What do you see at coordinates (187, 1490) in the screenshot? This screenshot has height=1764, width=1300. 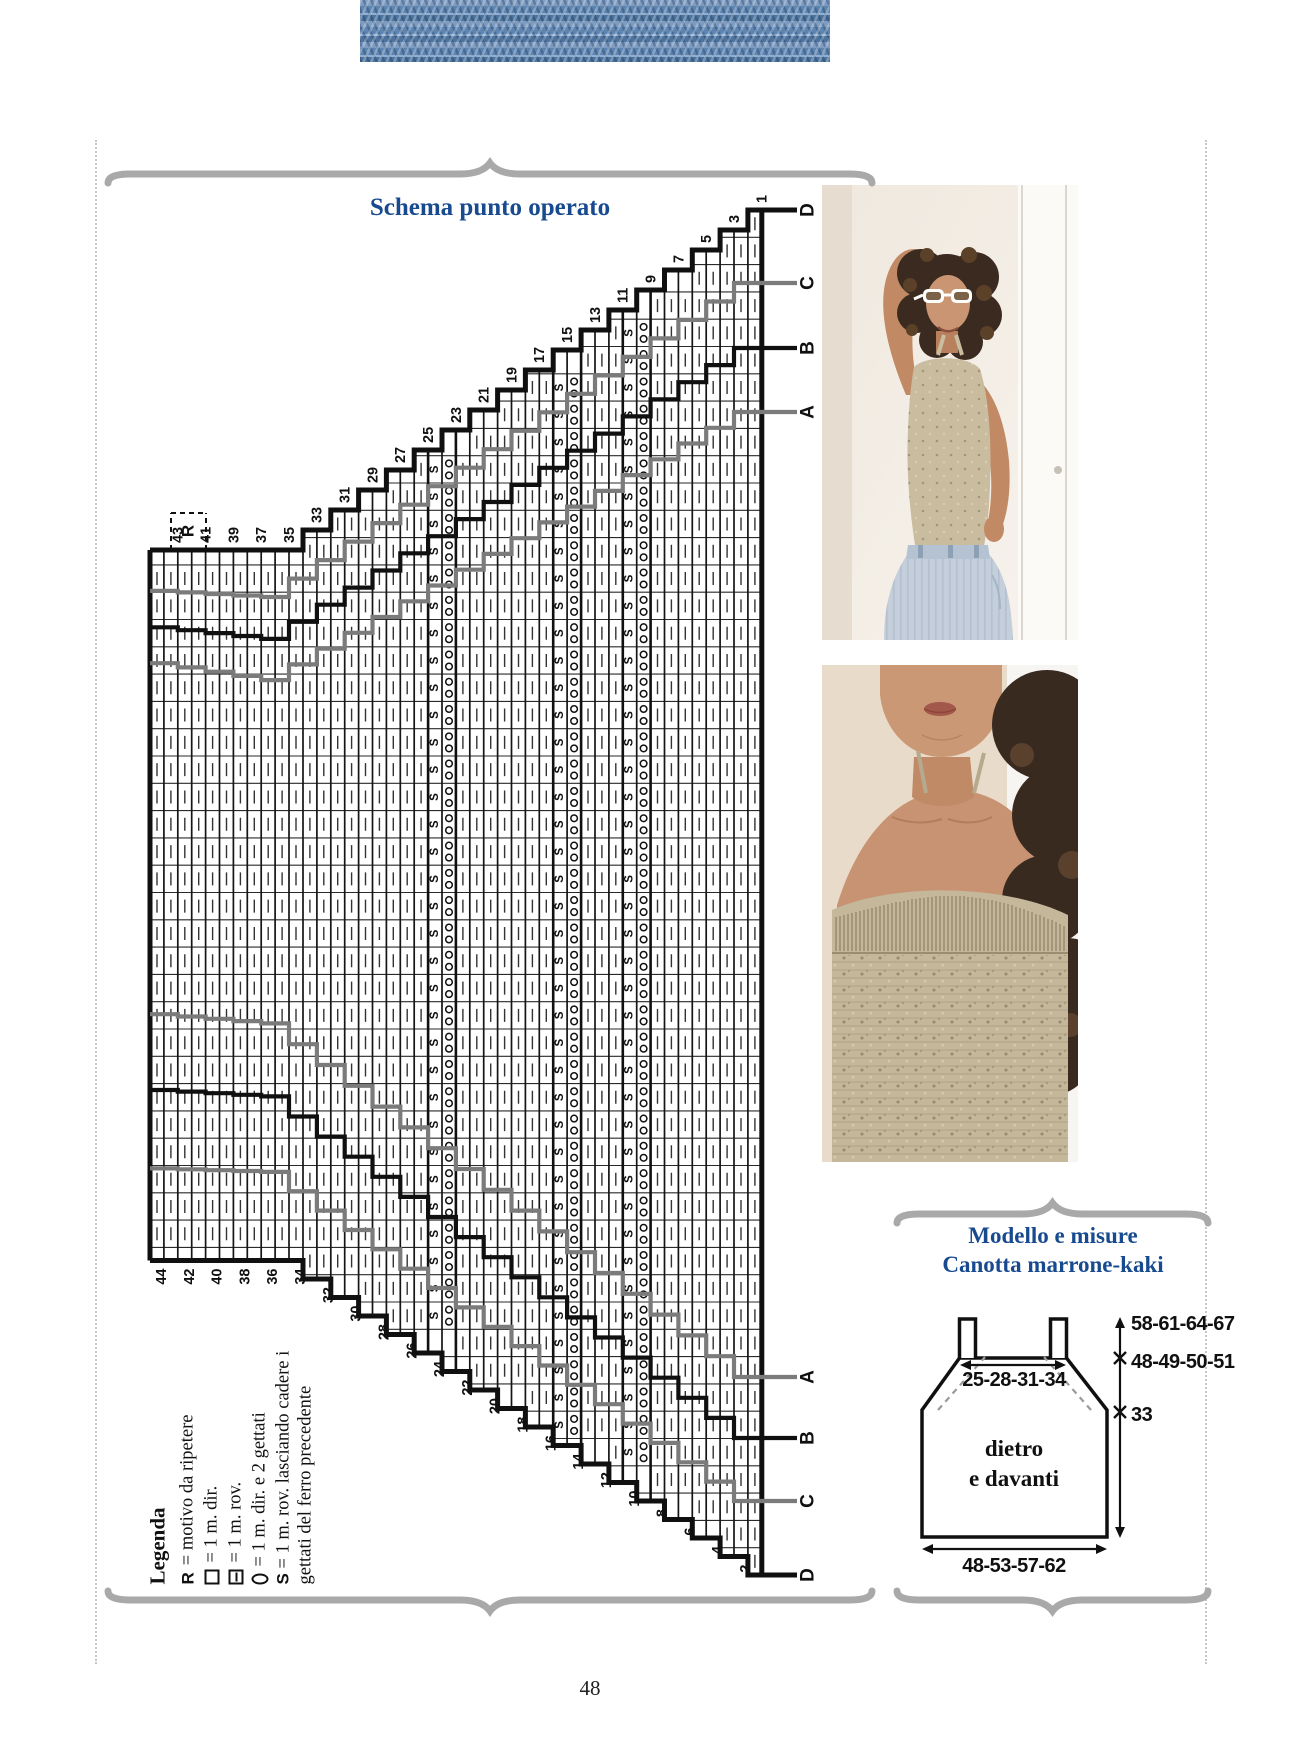 I see `legend-entry-text: = motivo da ripetere` at bounding box center [187, 1490].